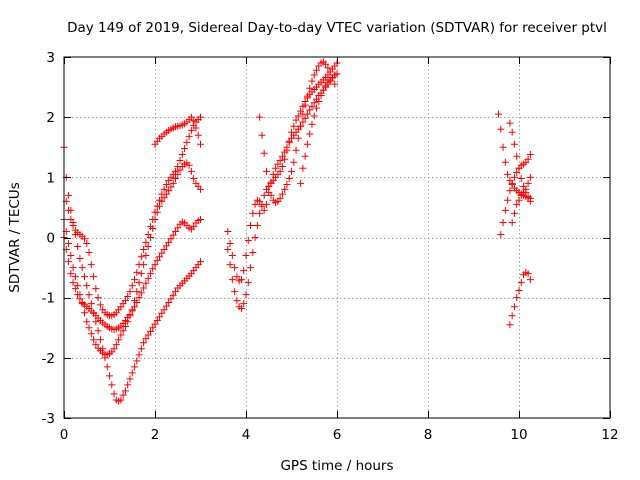  I want to click on y-tick-label: 1, so click(50, 178).